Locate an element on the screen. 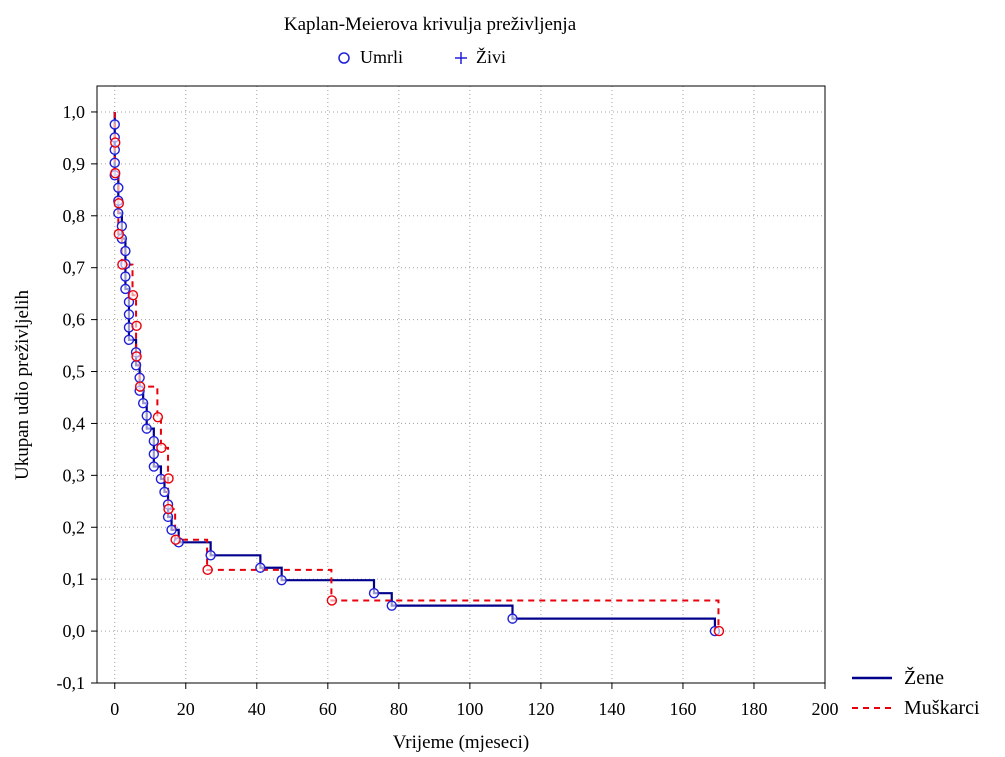 The width and height of the screenshot is (1005, 757). y-tick-label: 0,7 is located at coordinates (74, 268).